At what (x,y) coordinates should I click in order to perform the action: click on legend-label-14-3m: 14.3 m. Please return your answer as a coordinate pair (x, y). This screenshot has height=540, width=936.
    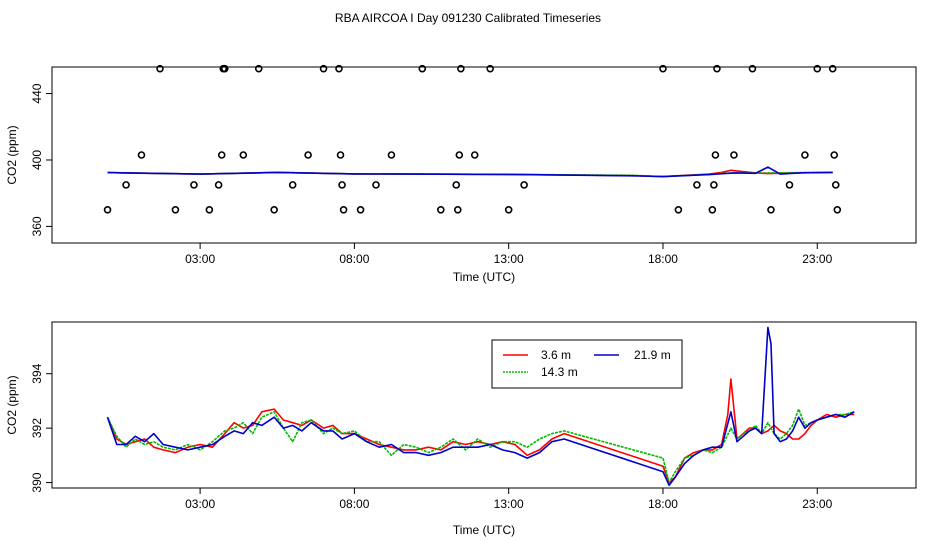
    Looking at the image, I should click on (559, 372).